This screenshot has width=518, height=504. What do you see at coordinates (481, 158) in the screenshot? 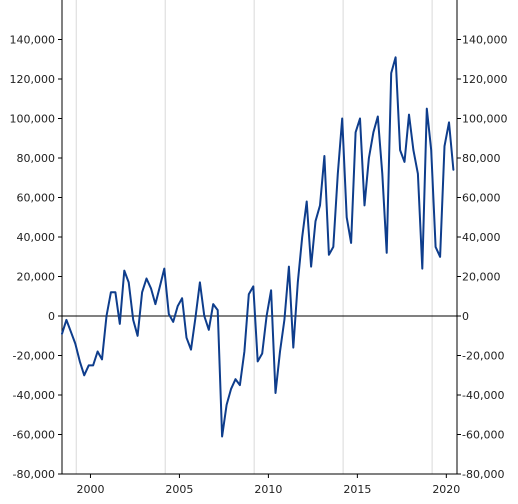
I see `y-tick-label-right: 80,000` at bounding box center [481, 158].